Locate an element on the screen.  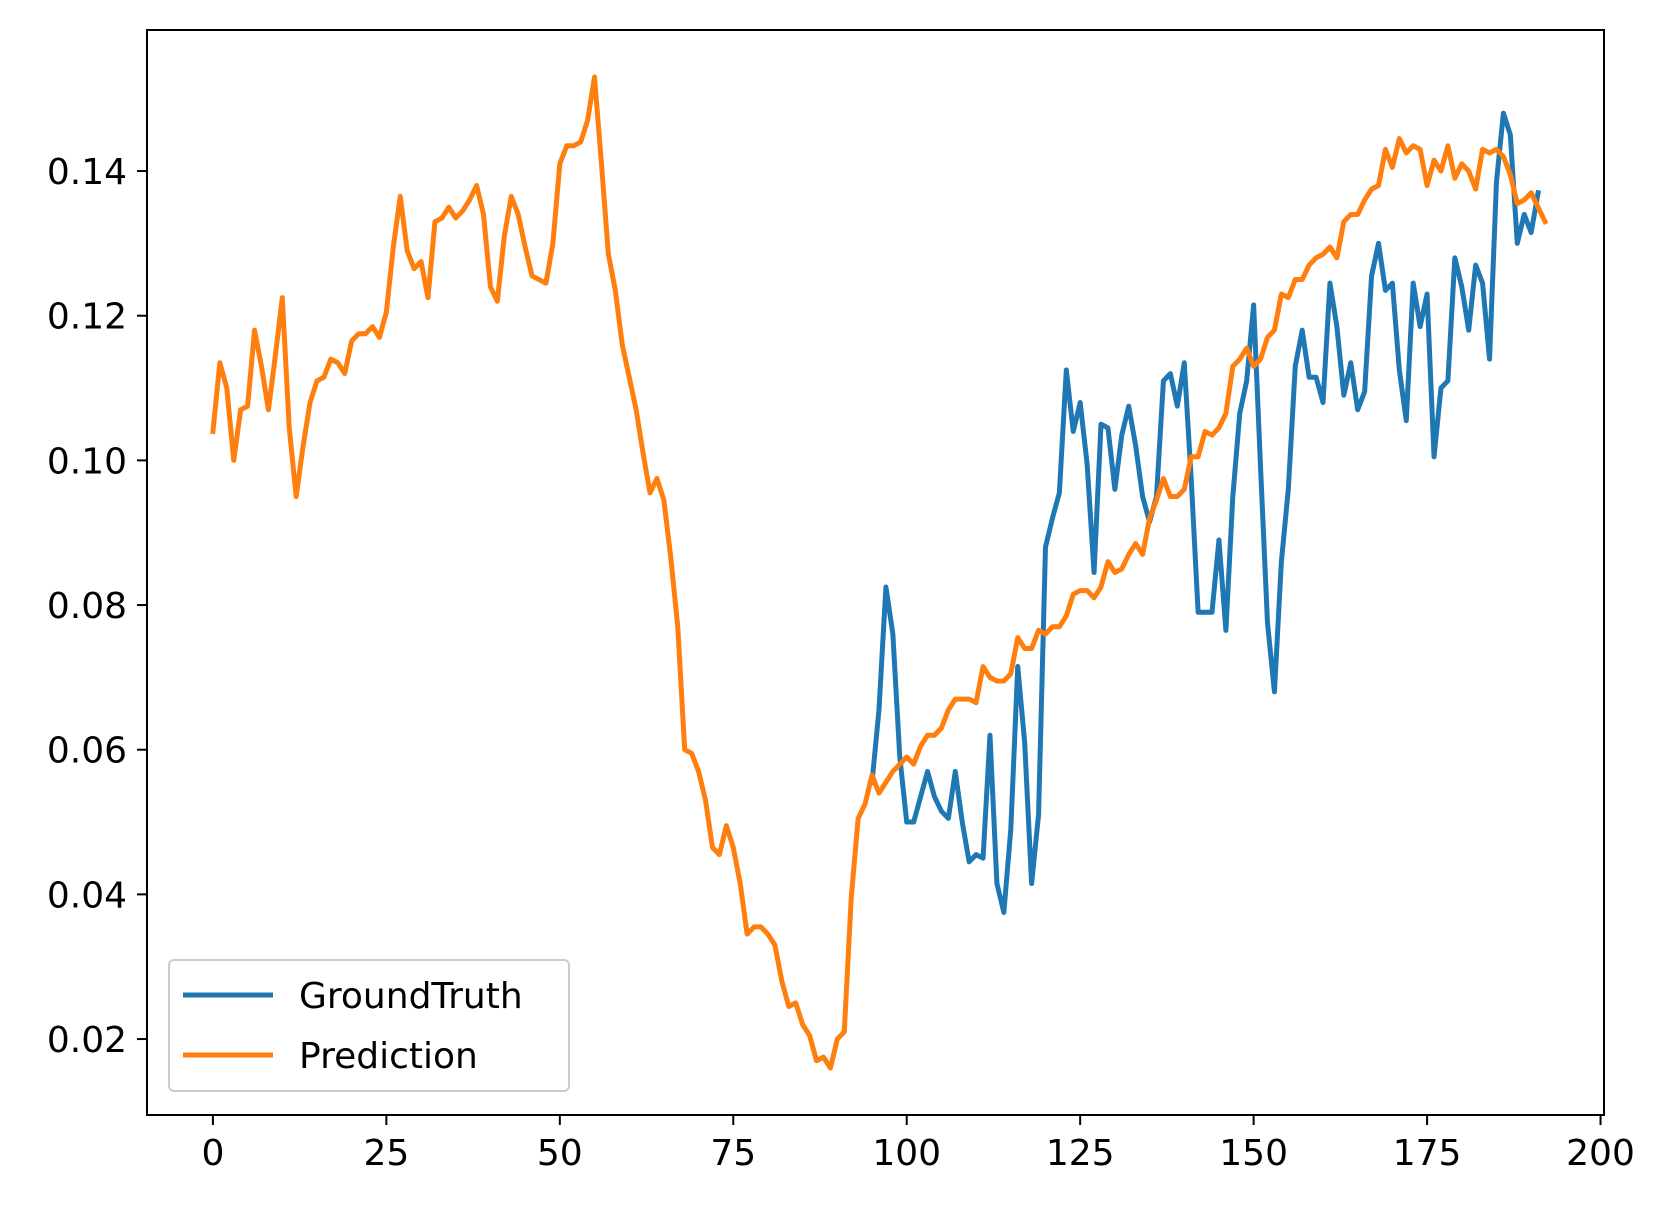
y-tick-label: 0.02 is located at coordinates (87, 1040).